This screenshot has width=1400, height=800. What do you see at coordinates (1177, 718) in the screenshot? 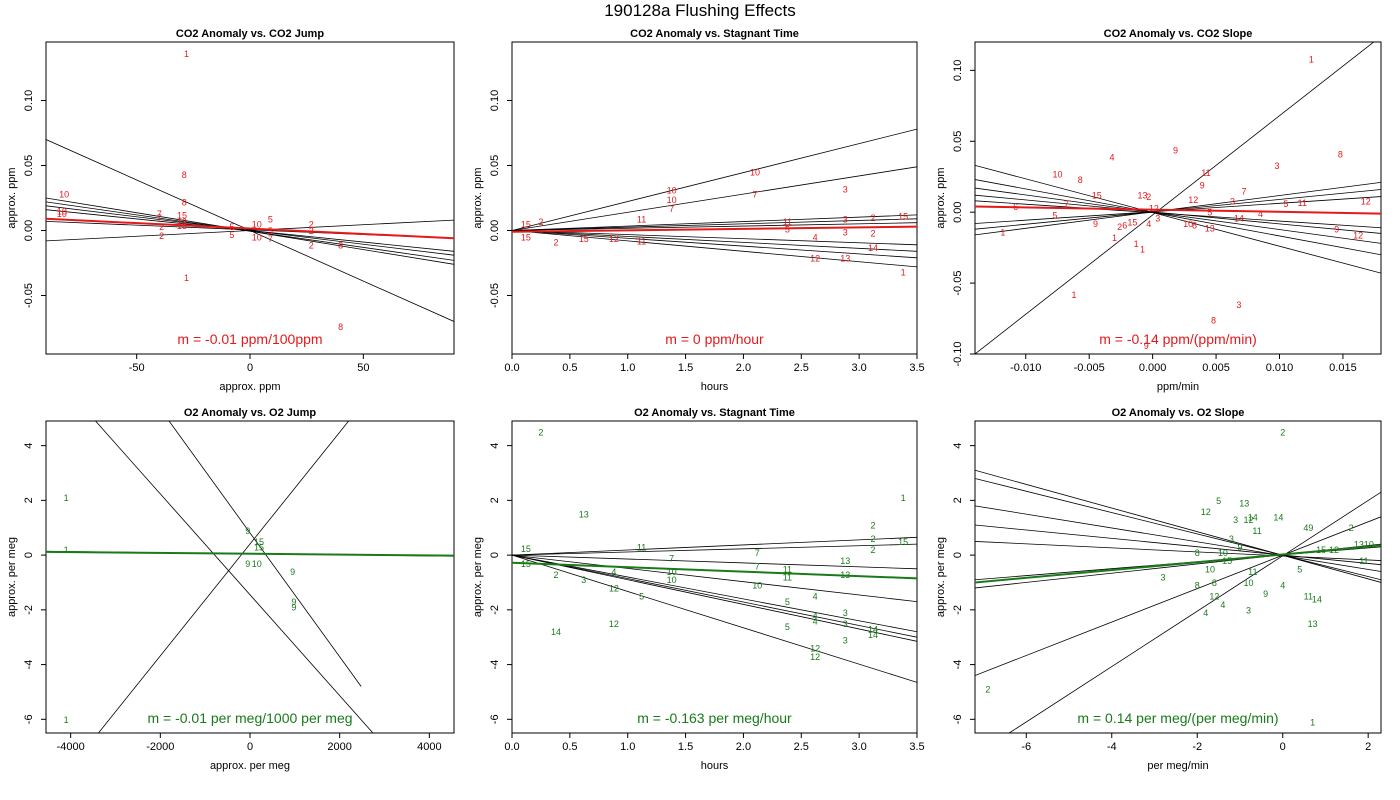
I see `slope-annotation: m = 0.14 per meg/(per meg/min)` at bounding box center [1177, 718].